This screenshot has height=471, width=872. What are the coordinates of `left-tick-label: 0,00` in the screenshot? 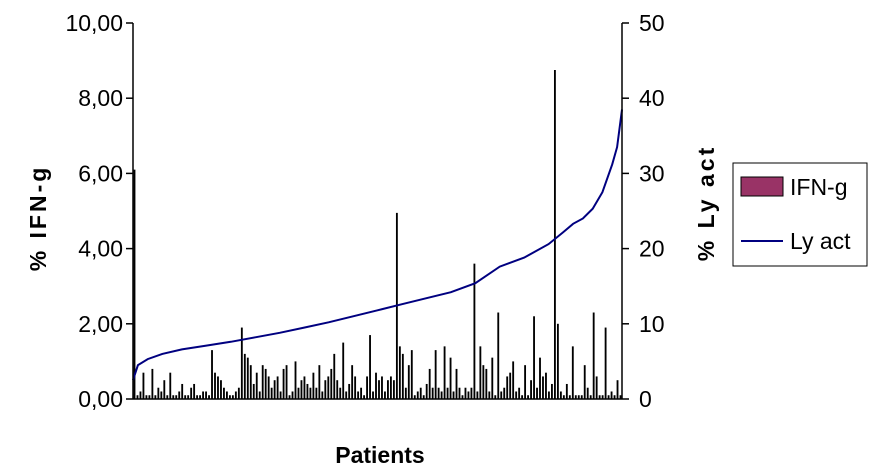 It's located at (100, 399).